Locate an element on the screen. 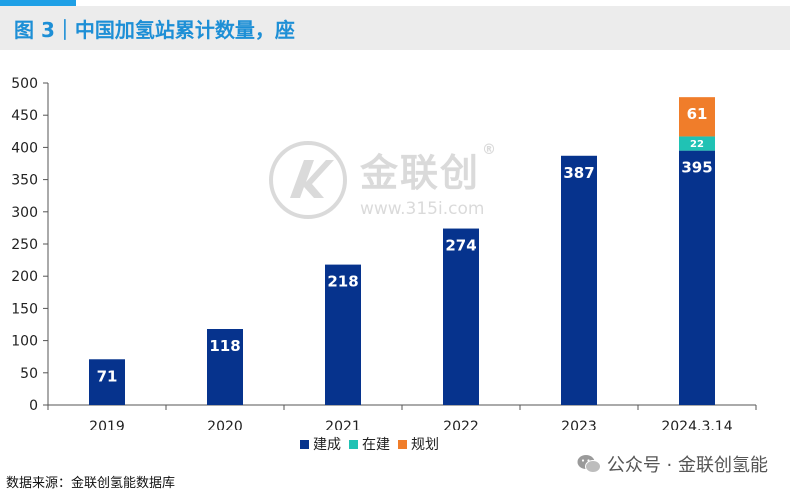  wechat-account: 公众号 · 金联创氢能 is located at coordinates (672, 464).